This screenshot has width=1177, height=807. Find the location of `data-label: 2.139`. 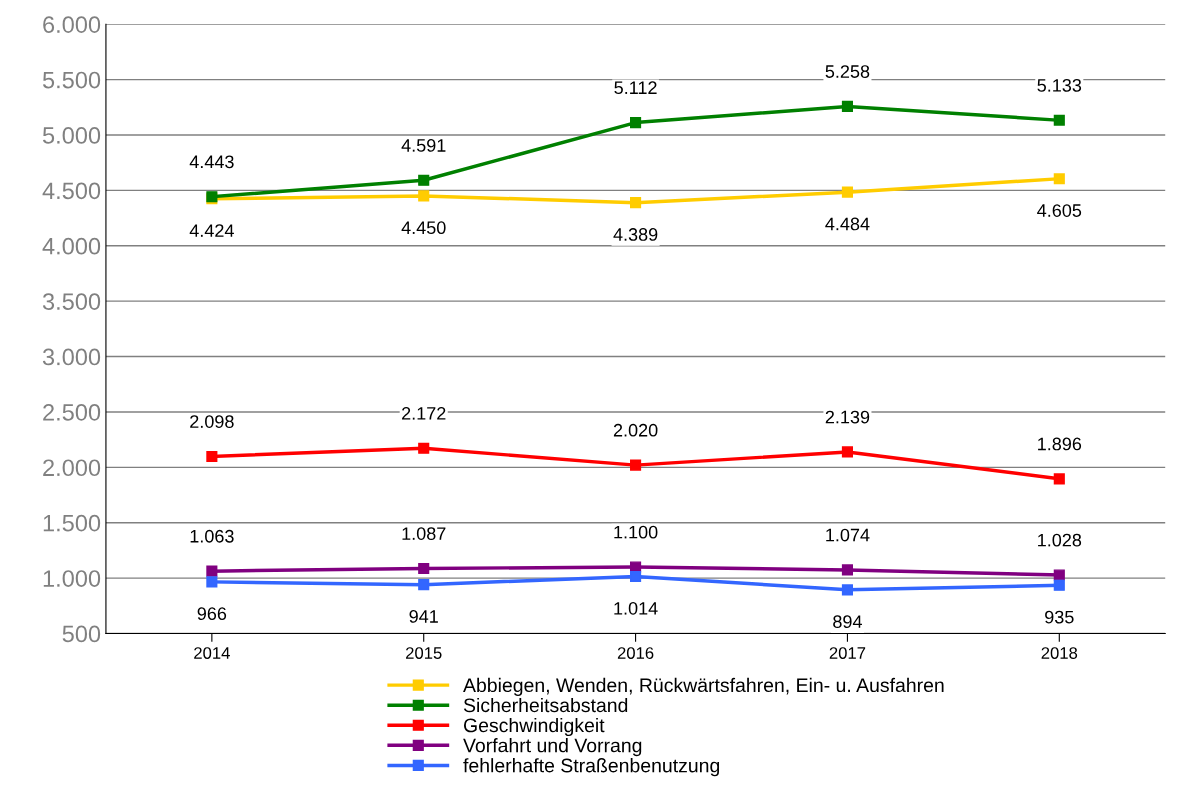

data-label: 2.139 is located at coordinates (847, 417).